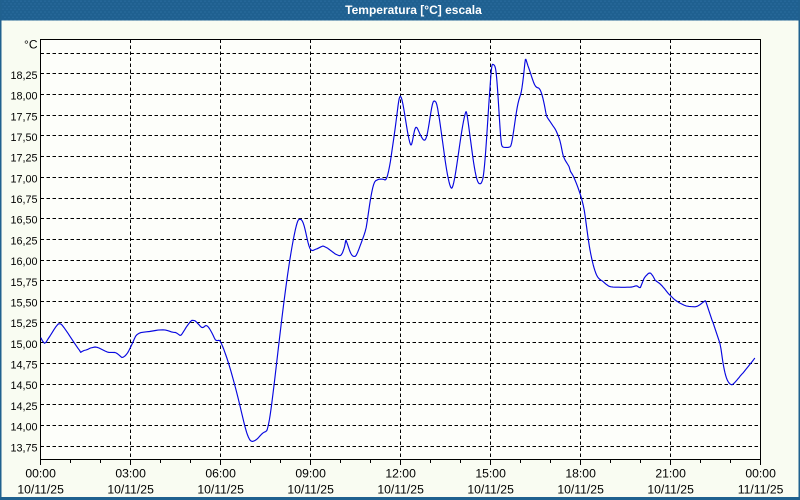  I want to click on svg-text: 15,75, so click(23, 283).